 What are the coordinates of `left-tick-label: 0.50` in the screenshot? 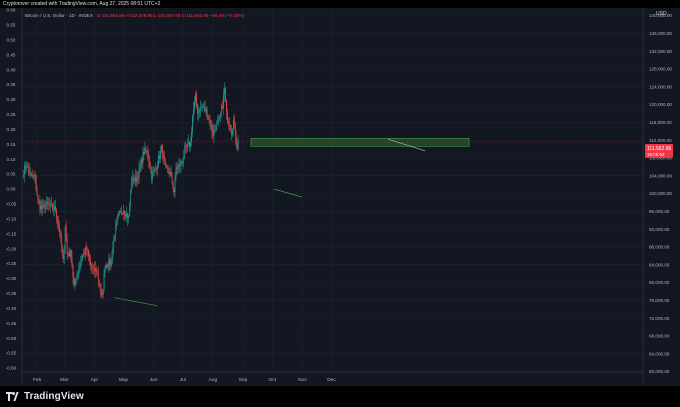 It's located at (11, 39).